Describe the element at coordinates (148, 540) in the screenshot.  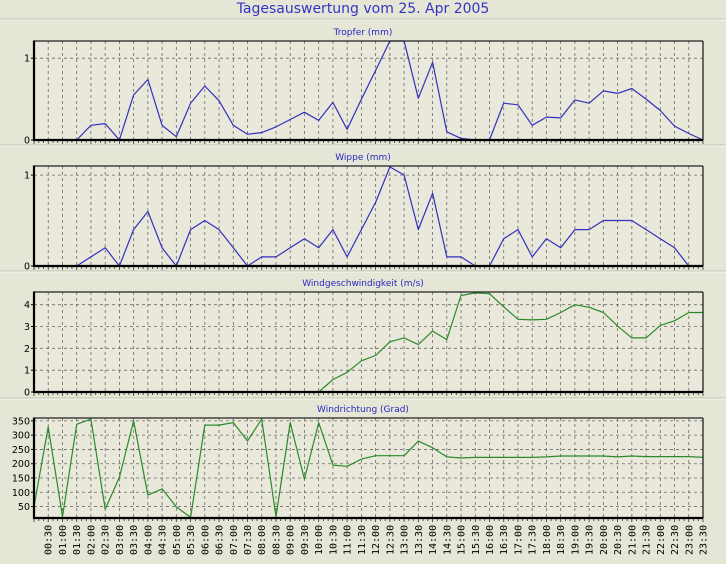
I see `x-tick-label: 04:00` at that location.